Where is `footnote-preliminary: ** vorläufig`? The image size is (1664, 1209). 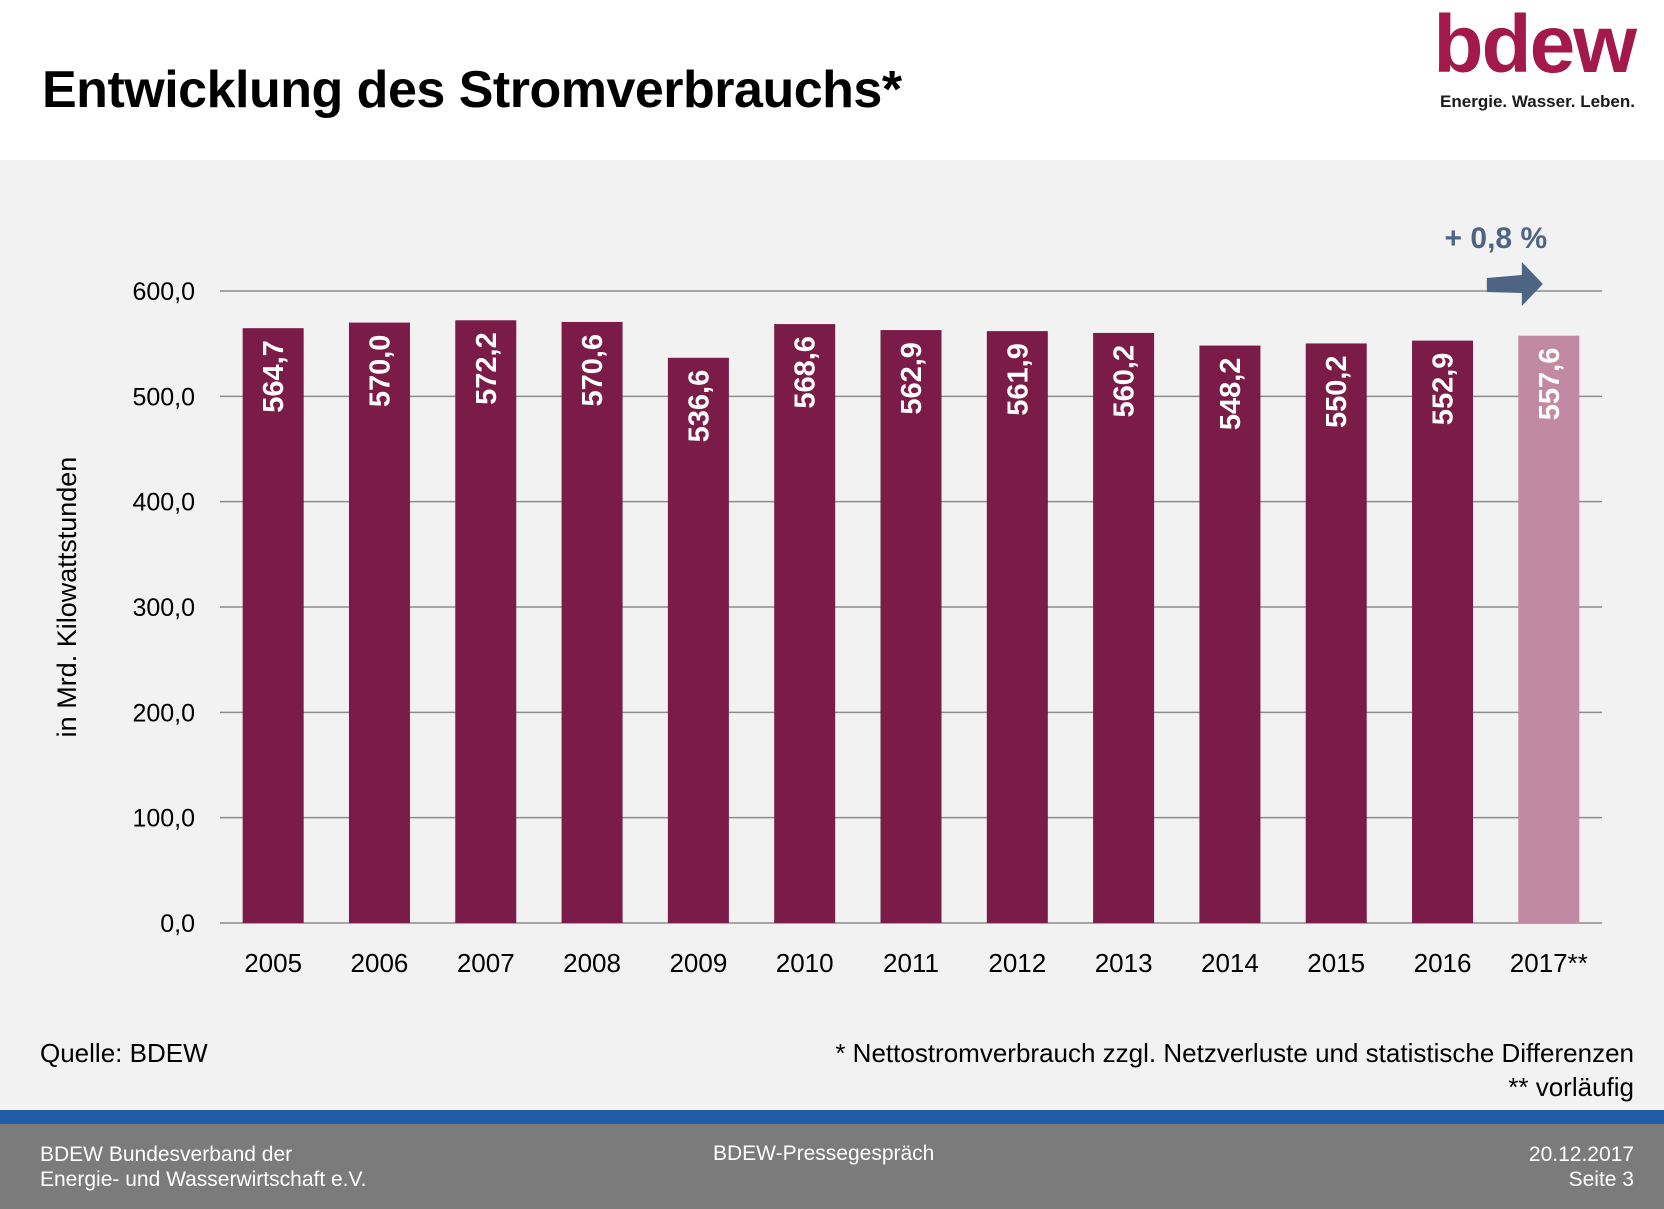 footnote-preliminary: ** vorläufig is located at coordinates (1571, 1087).